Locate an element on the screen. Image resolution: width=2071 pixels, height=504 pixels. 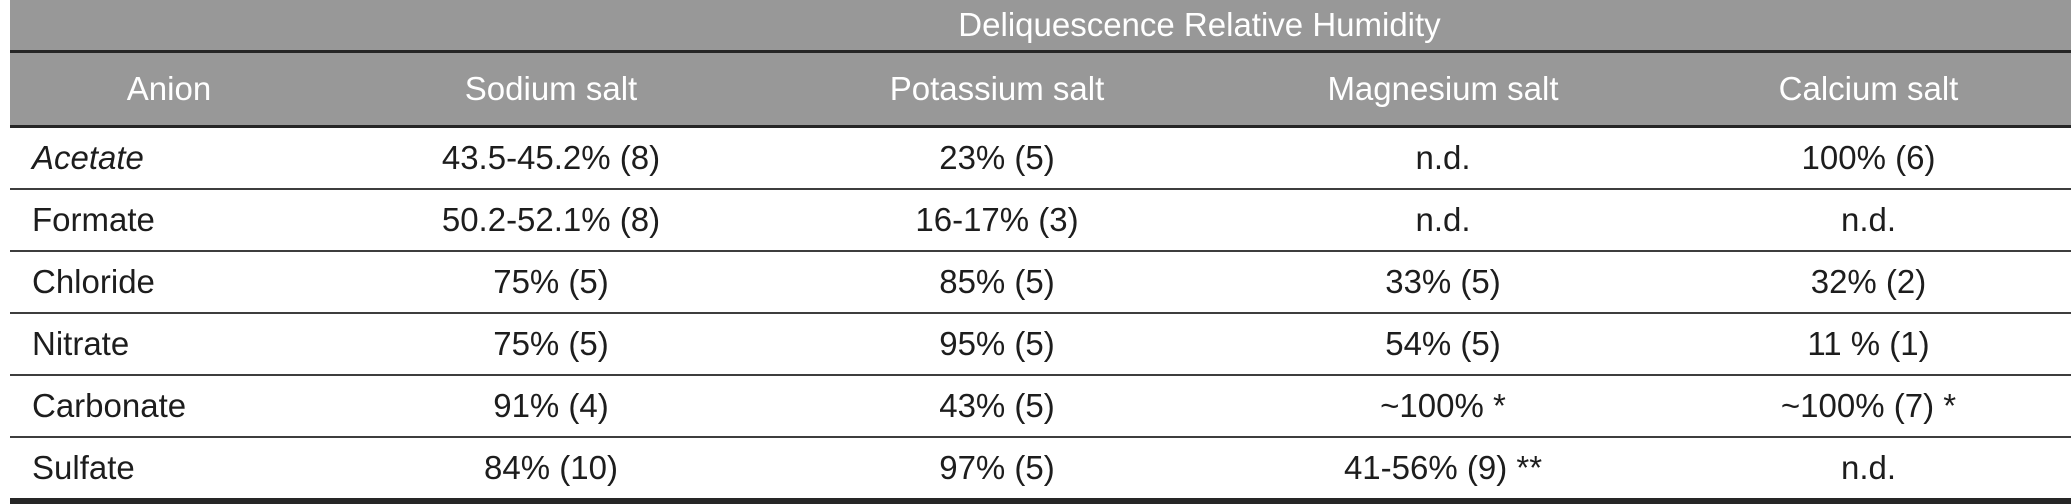
cell-acetate-calcium-salt: 100% (6) is located at coordinates (1868, 157).